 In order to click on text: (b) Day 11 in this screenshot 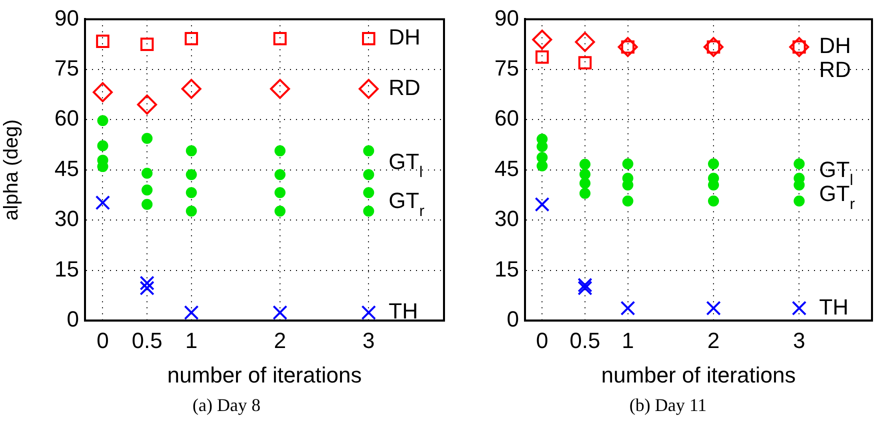, I will do `click(668, 404)`.